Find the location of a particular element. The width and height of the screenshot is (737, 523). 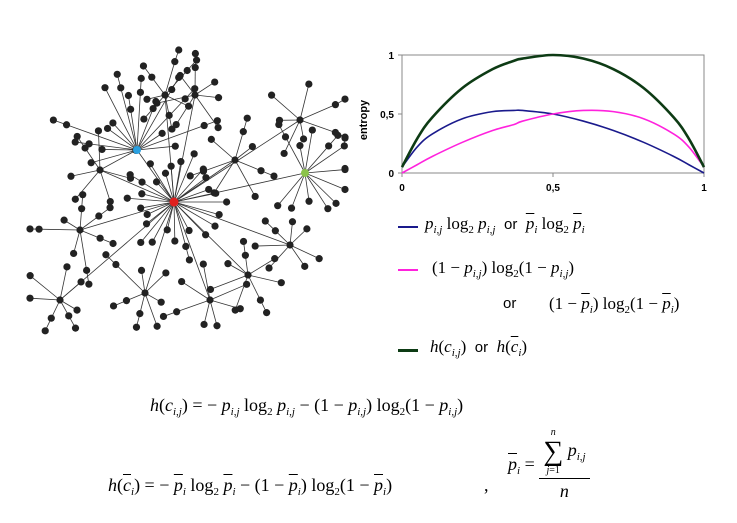

y-axis-label: entropy is located at coordinates (364, 119).